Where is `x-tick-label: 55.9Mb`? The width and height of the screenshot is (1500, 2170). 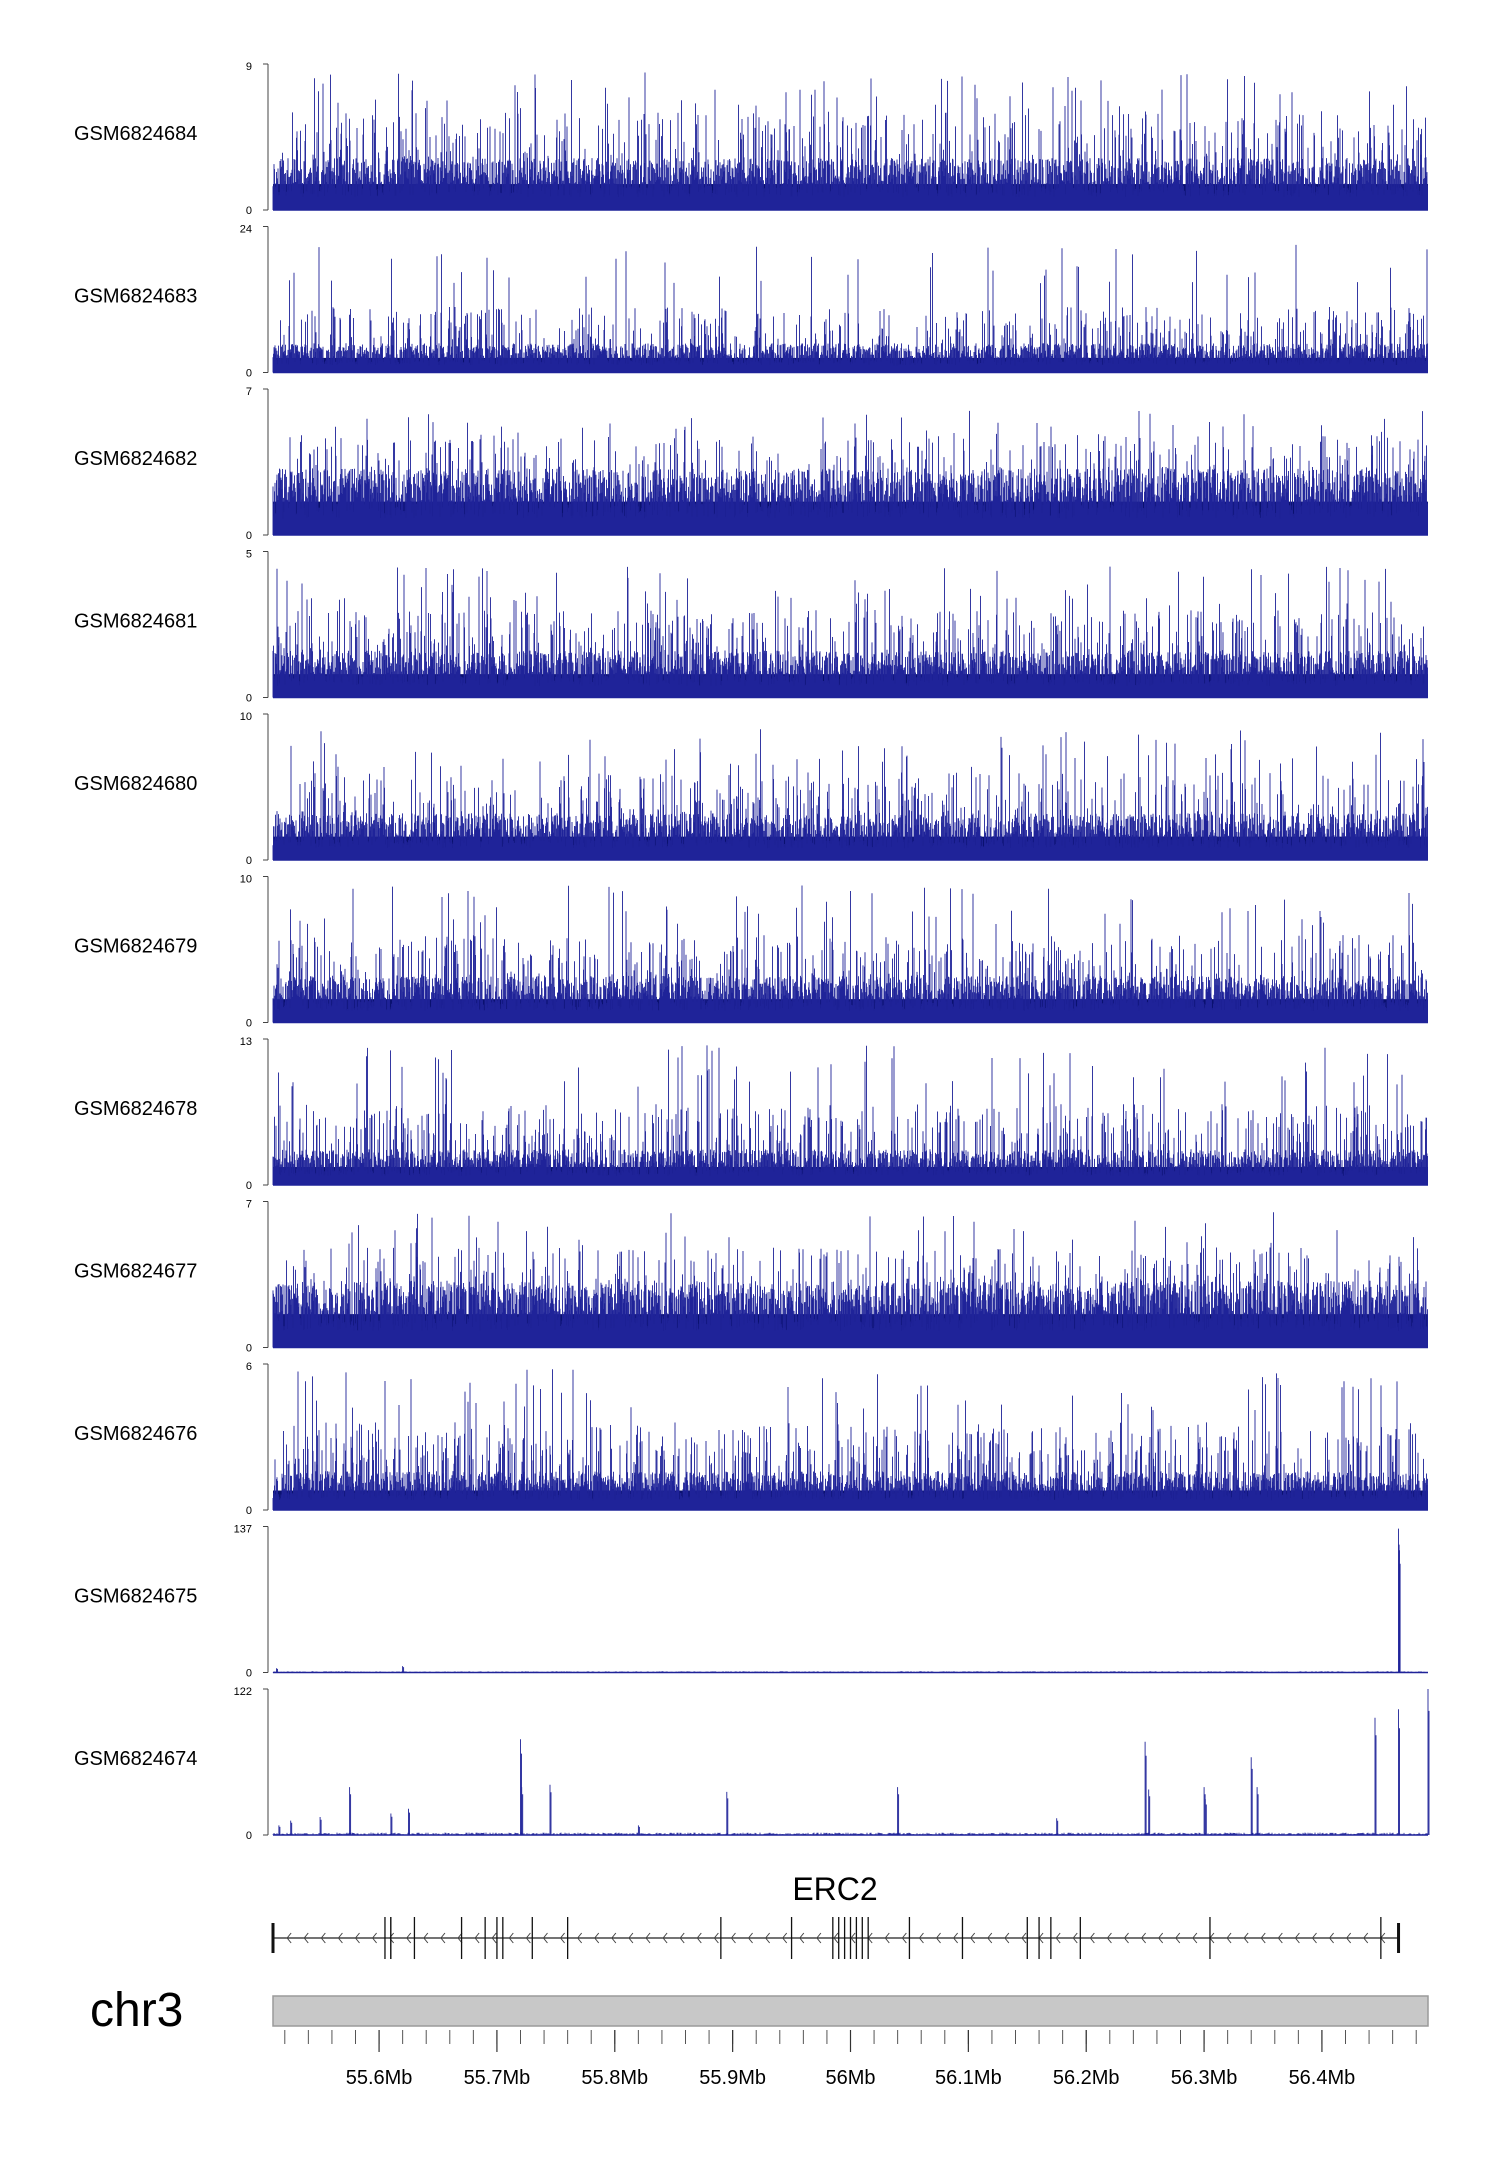
x-tick-label: 55.9Mb is located at coordinates (732, 2078).